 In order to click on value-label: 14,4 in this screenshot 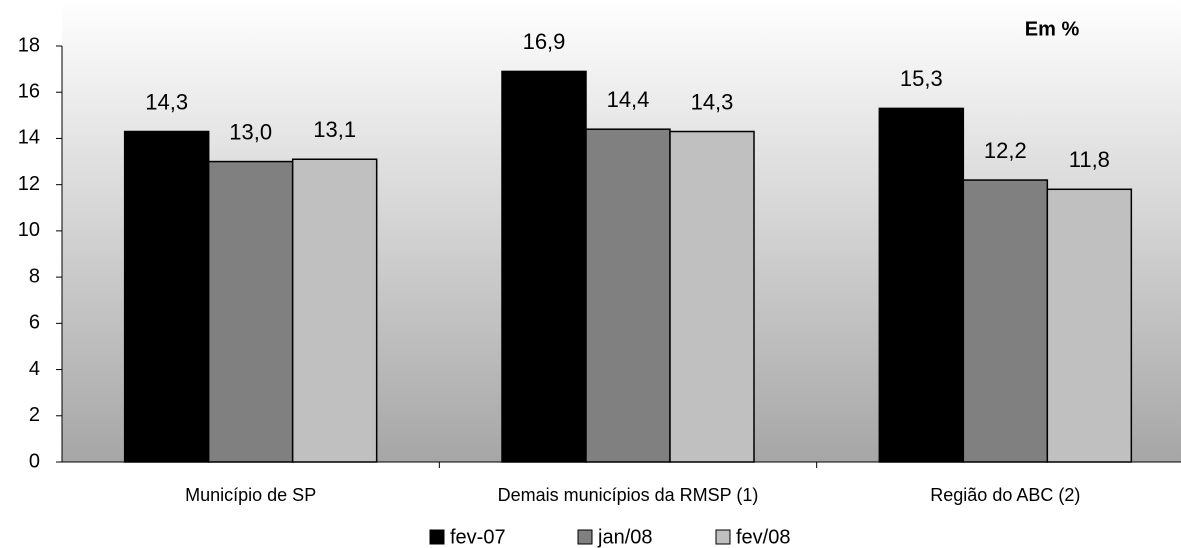, I will do `click(628, 99)`.